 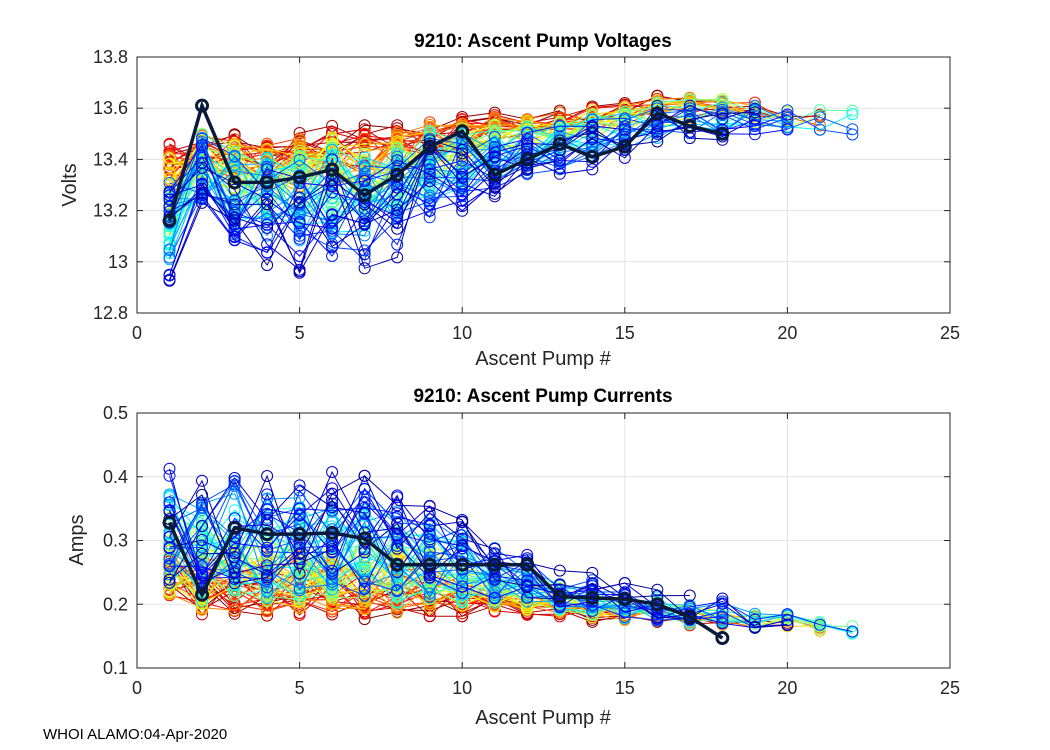 I want to click on voltage-x-tick-label: 0, so click(x=137, y=333).